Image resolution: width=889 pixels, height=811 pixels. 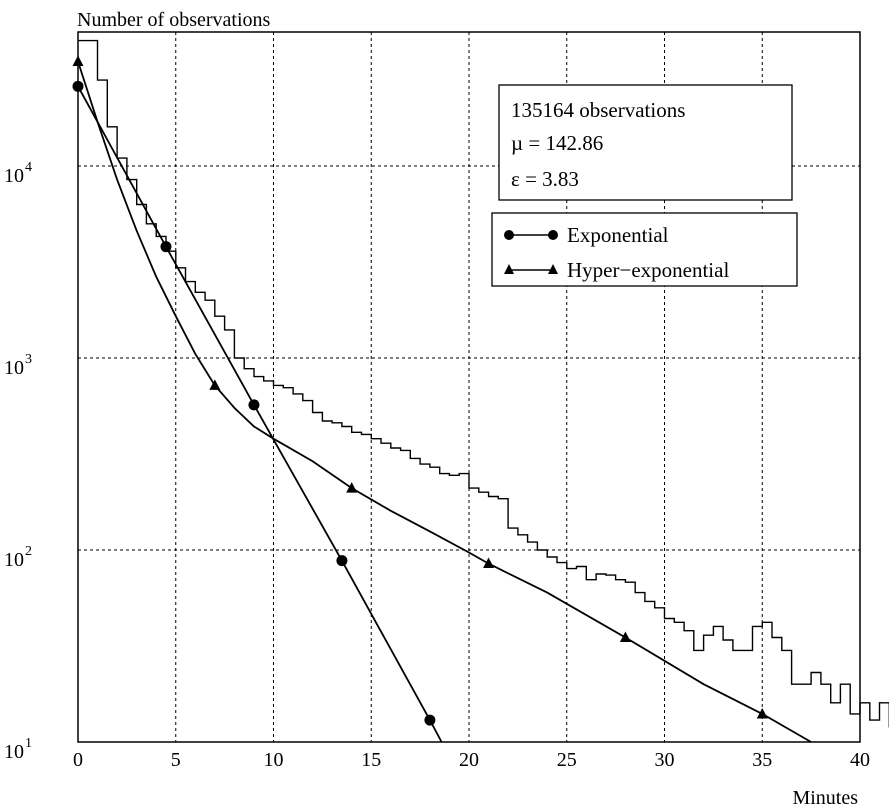 I want to click on legend-exponential-marker-left, so click(x=509, y=235).